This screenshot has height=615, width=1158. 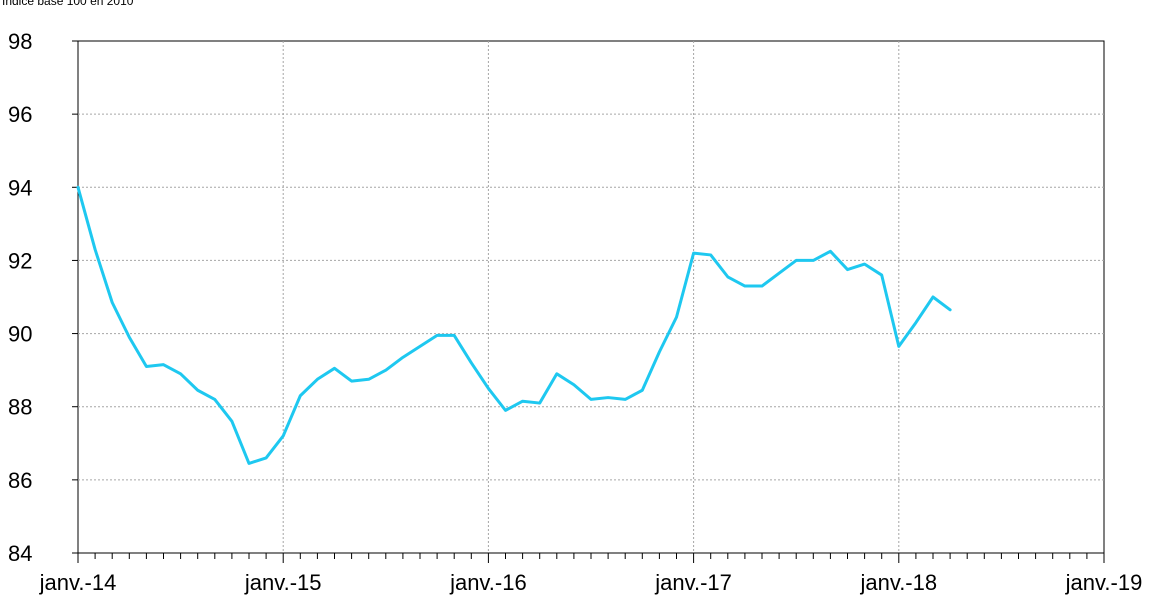 I want to click on y-tick-label: 84, so click(x=20, y=553).